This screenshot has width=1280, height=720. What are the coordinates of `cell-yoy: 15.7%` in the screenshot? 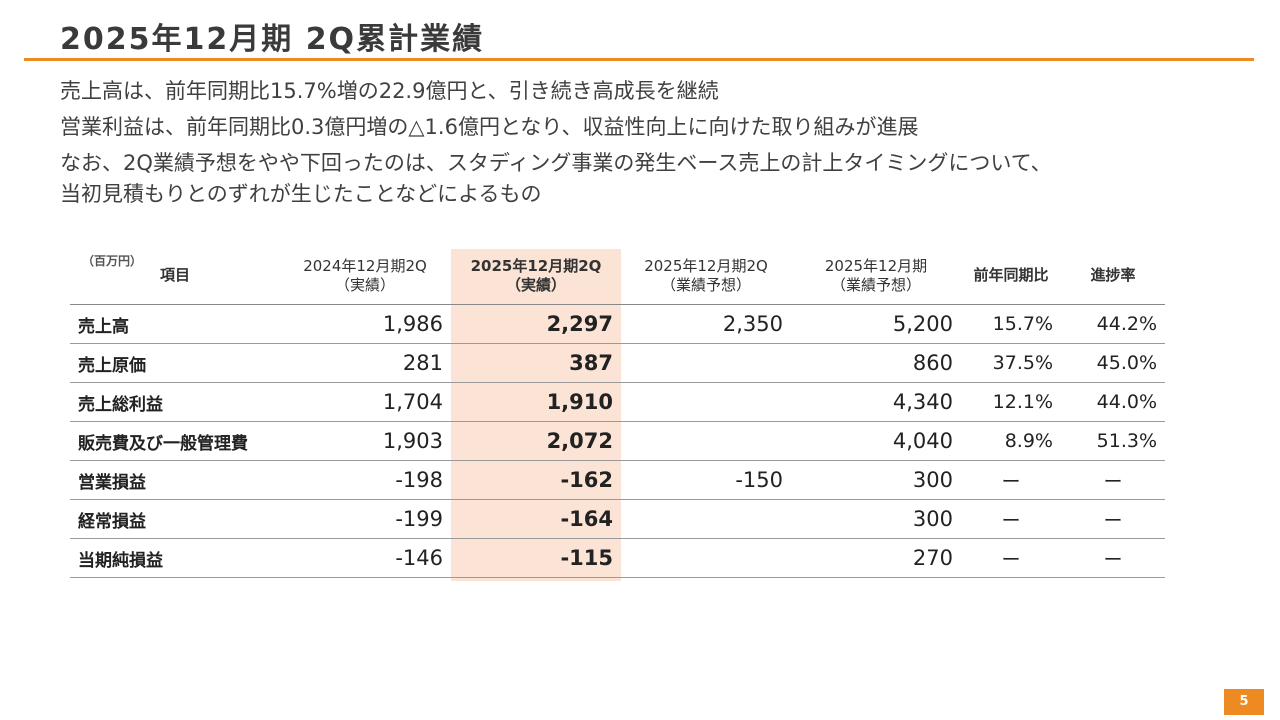 It's located at (1011, 324).